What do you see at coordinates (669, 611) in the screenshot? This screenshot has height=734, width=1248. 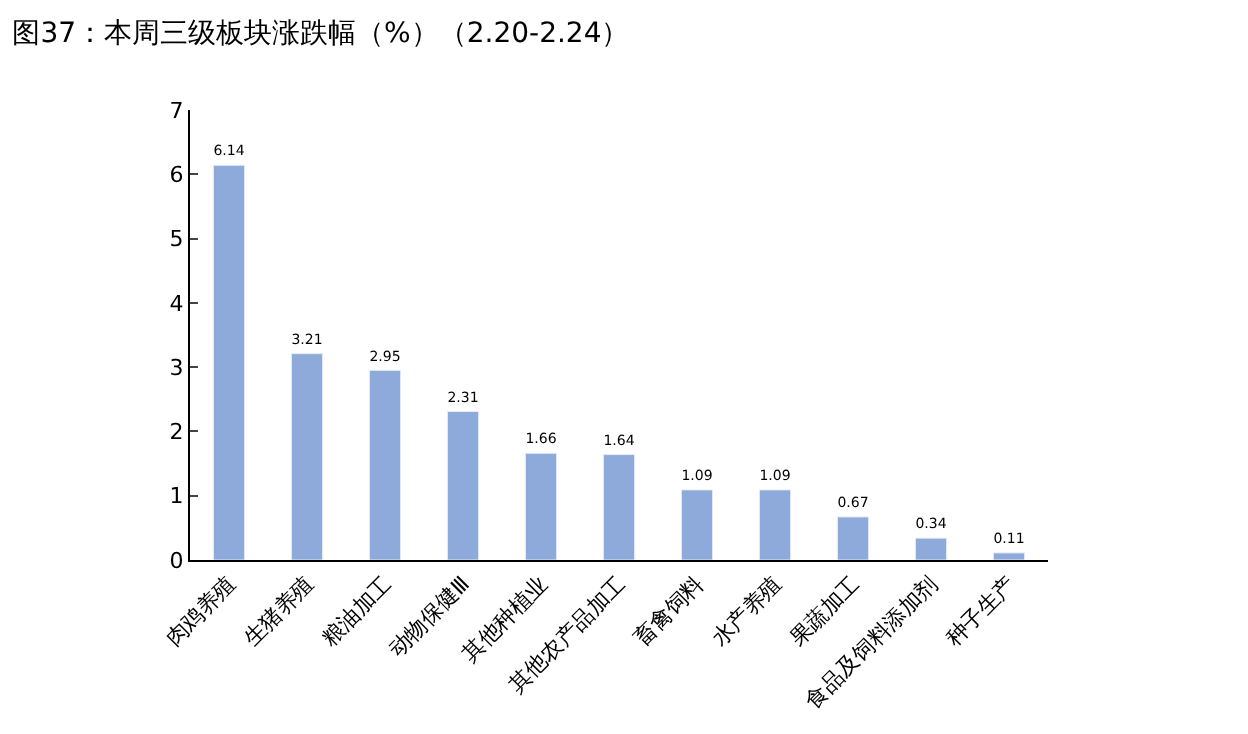 I see `x-tick-label: 畜禽饲料` at bounding box center [669, 611].